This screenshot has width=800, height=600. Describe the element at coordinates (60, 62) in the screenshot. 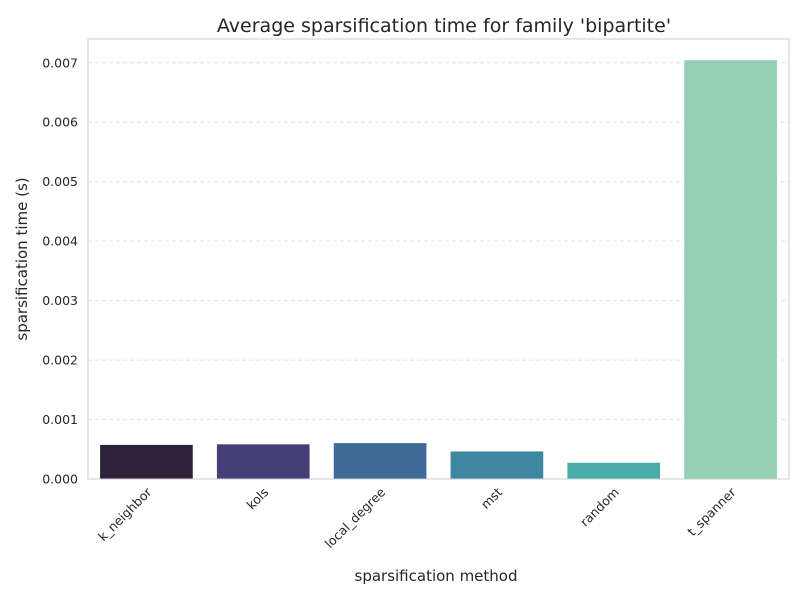

I see `y-tick-label: 0.007` at that location.